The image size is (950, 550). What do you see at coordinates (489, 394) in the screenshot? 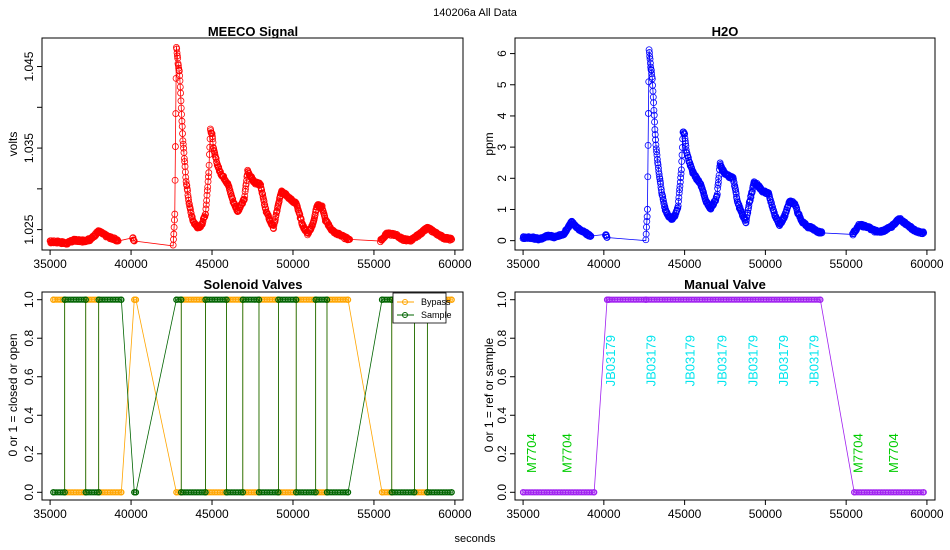
I see `y-axis-label: 0 or 1 = ref or sample` at bounding box center [489, 394].